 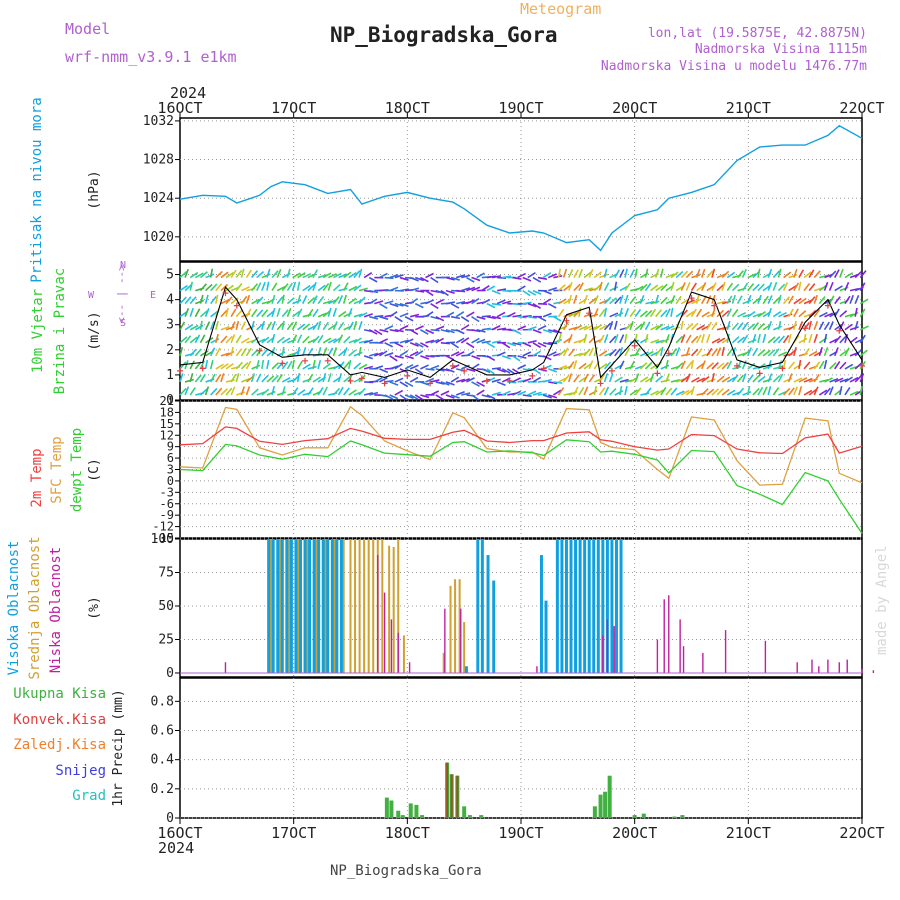 I want to click on y-tick-label: 0.2, so click(x=162, y=789).